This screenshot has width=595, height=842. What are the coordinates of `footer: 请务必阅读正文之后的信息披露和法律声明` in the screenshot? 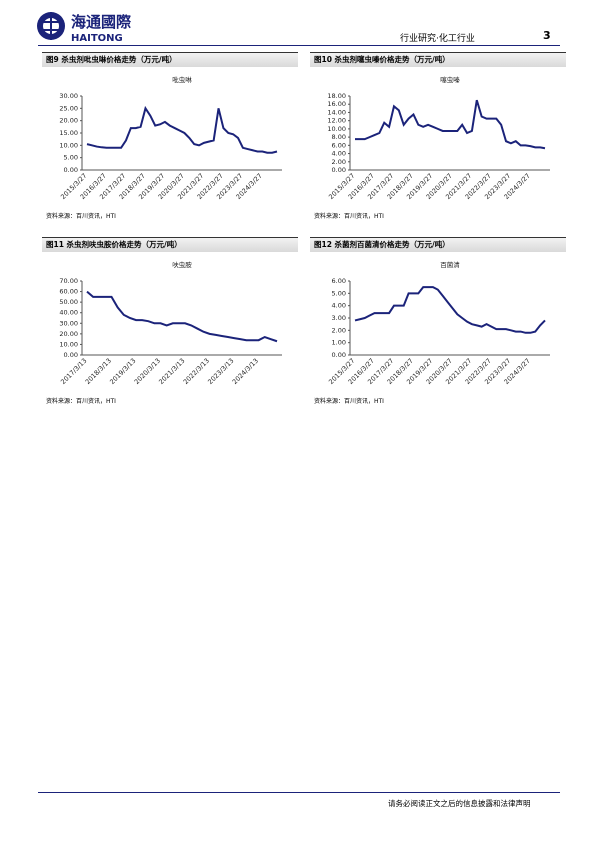 It's located at (459, 803).